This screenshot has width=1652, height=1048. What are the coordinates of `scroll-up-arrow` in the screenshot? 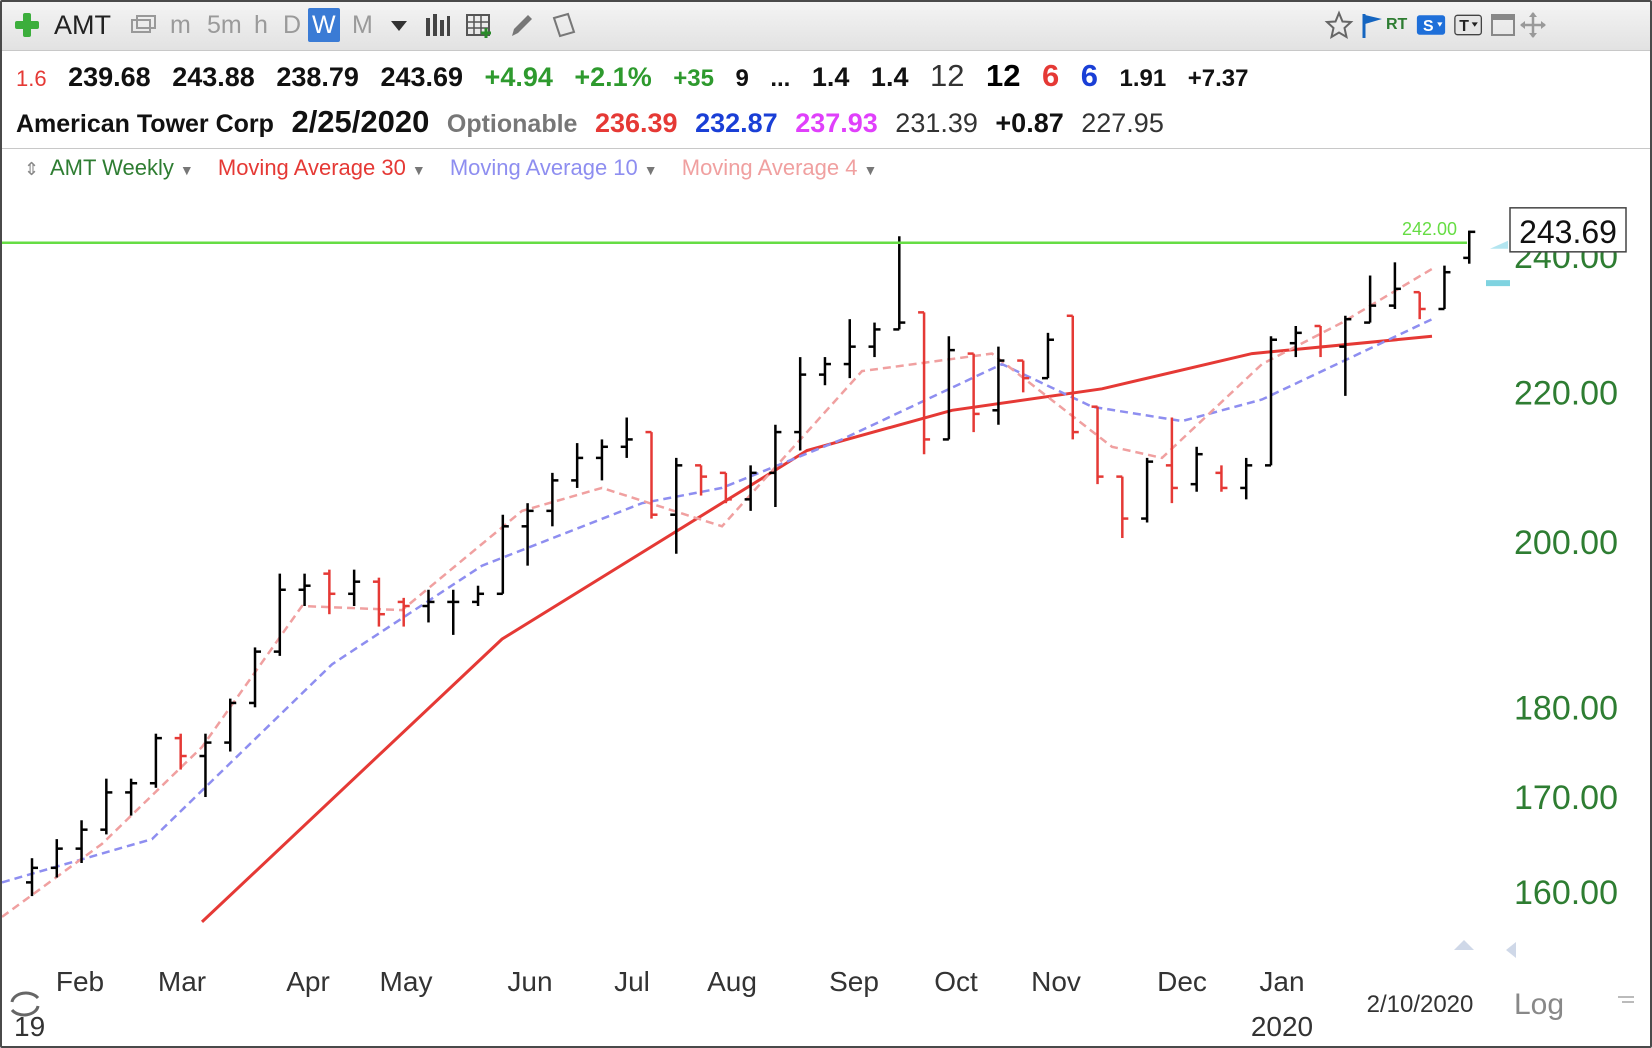 It's located at (1464, 945).